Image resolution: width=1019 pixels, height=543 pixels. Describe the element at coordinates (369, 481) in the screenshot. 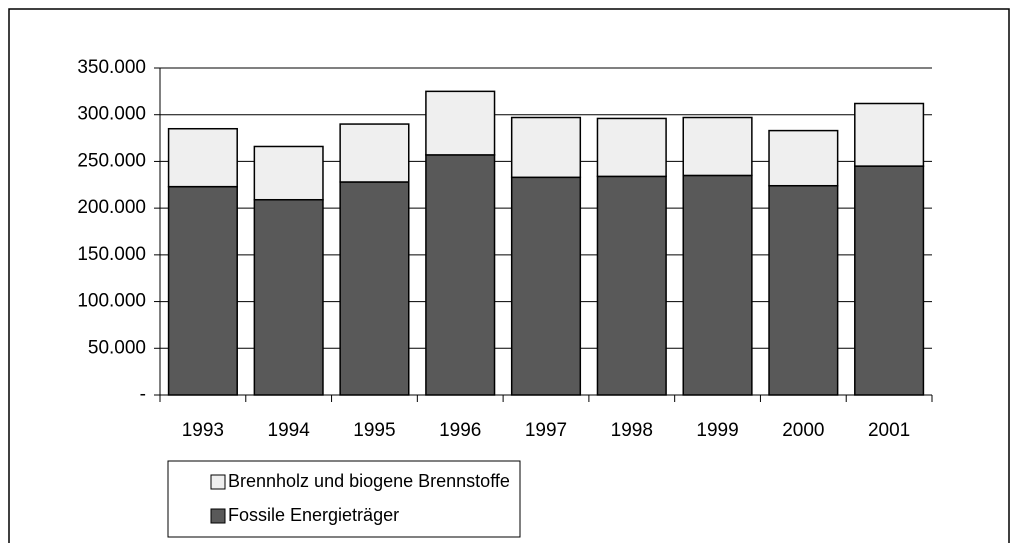

I see `legend-label: Brennholz und biogene Brennstoffe` at that location.